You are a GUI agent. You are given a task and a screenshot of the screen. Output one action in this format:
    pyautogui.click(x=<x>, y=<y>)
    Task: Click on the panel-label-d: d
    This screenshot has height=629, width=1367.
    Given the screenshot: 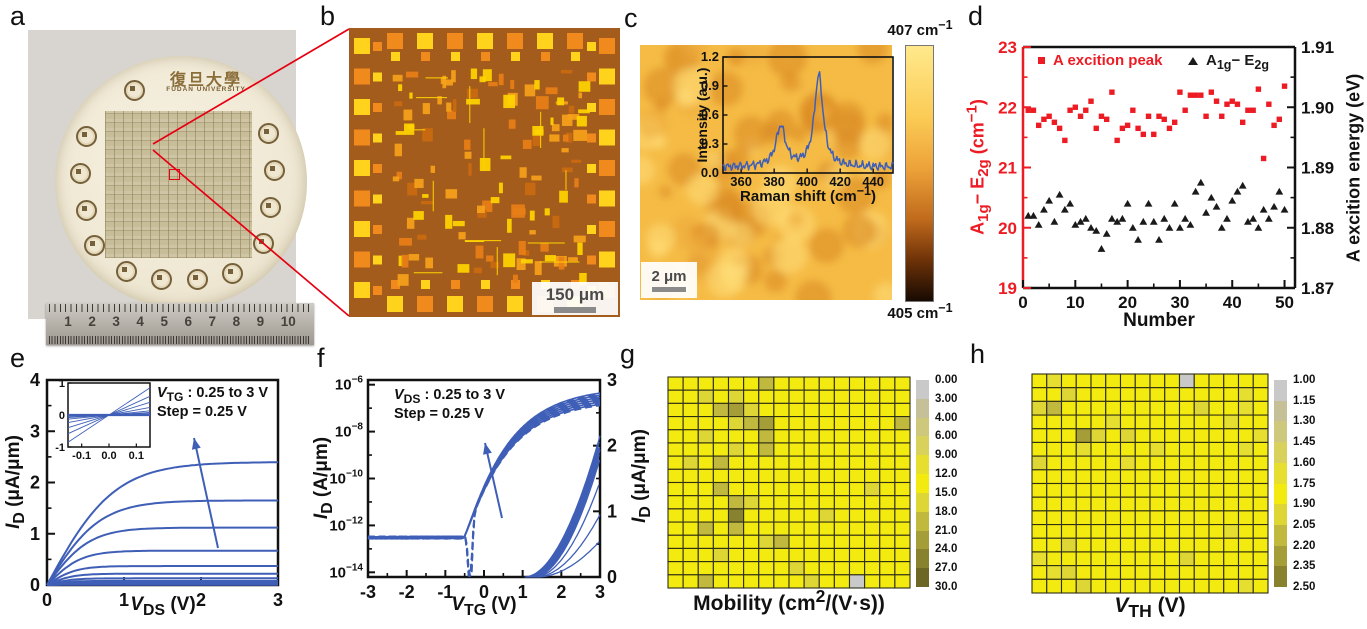 What is the action you would take?
    pyautogui.click(x=976, y=16)
    